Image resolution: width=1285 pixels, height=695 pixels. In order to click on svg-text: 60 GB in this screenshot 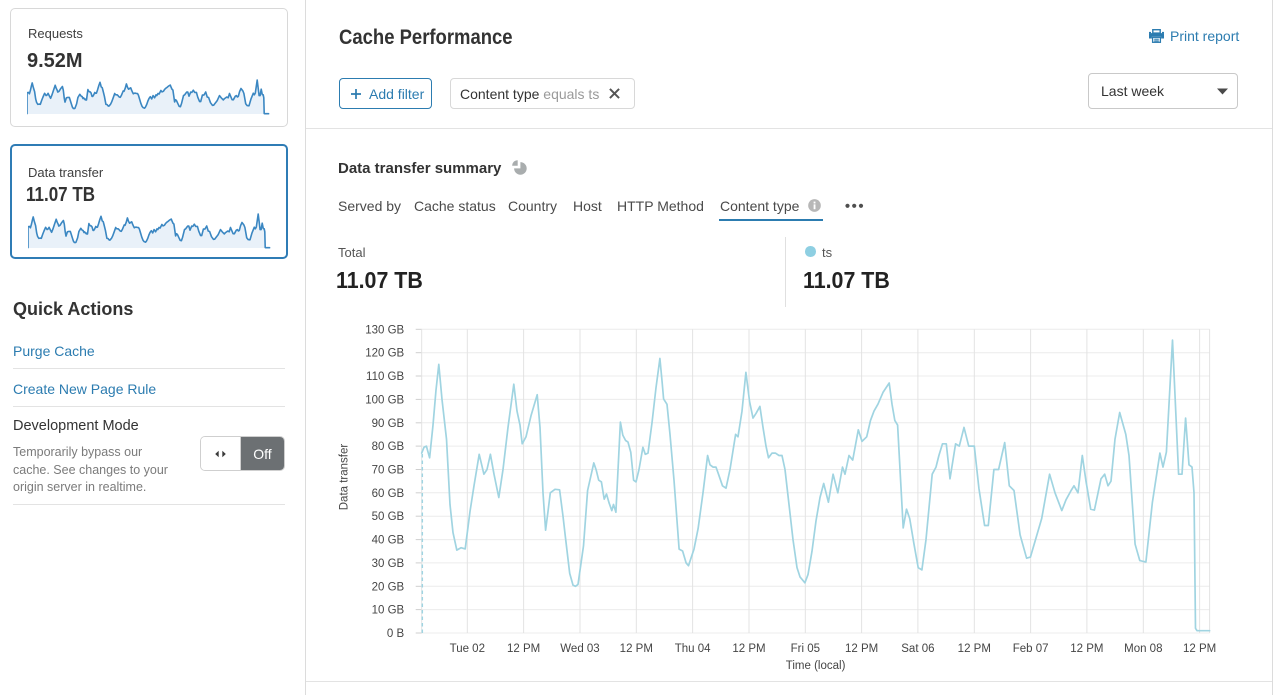, I will do `click(388, 494)`.